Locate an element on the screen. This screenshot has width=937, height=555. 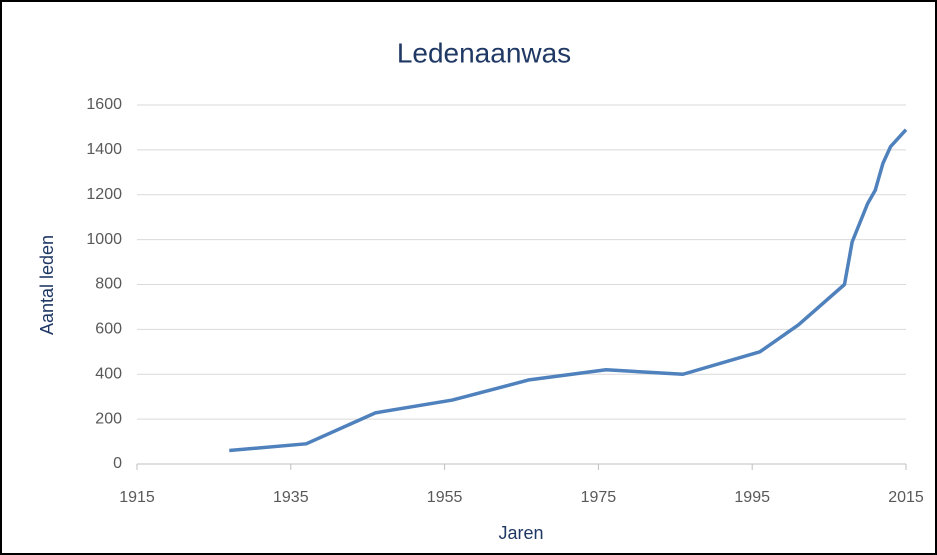
y-tick-label: 200 is located at coordinates (108, 418).